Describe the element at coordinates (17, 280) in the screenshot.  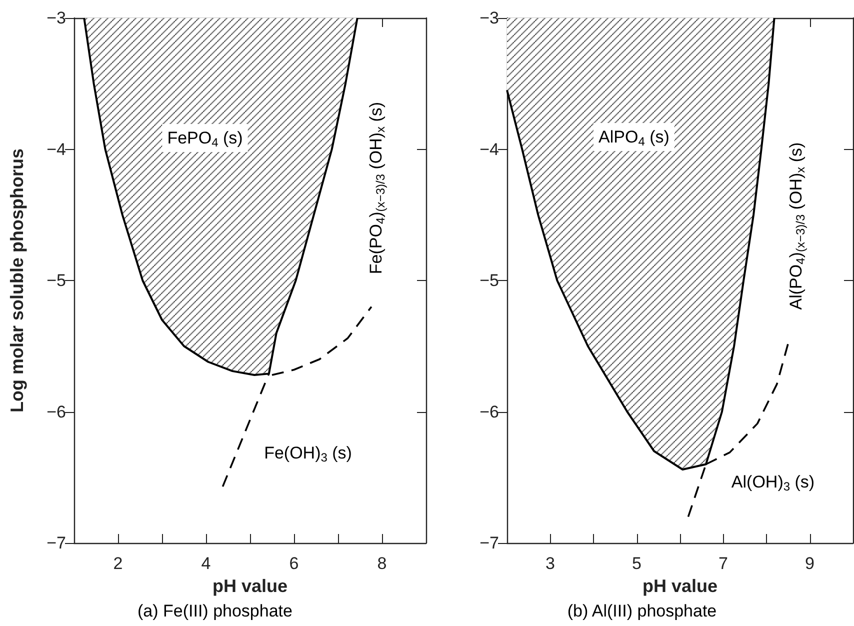
I see `y-axis-title: Log molar soluble phosphorus` at that location.